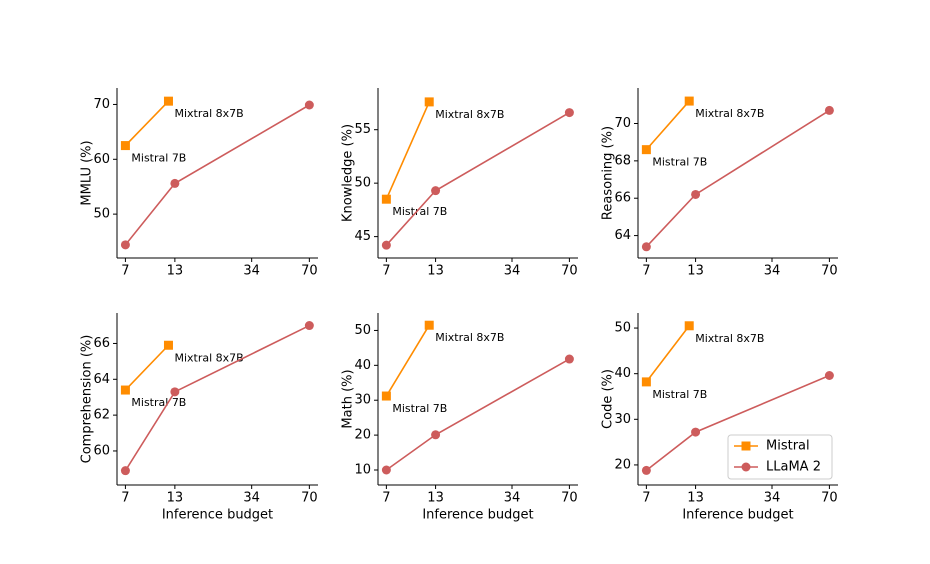 This screenshot has width=930, height=564. What do you see at coordinates (608, 173) in the screenshot?
I see `y-axis-label: Reasoning (%)` at bounding box center [608, 173].